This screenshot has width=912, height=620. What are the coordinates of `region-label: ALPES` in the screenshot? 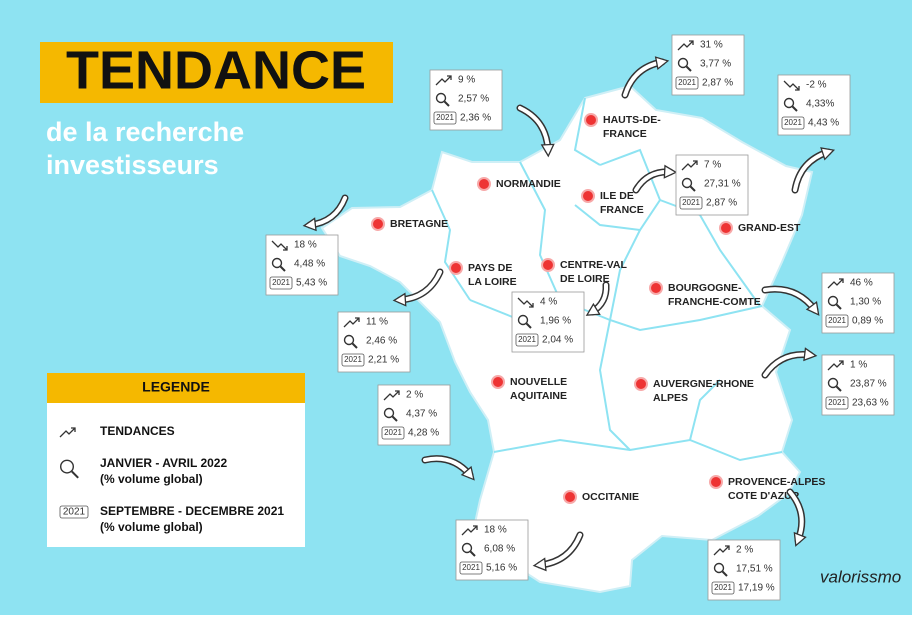 It's located at (670, 398).